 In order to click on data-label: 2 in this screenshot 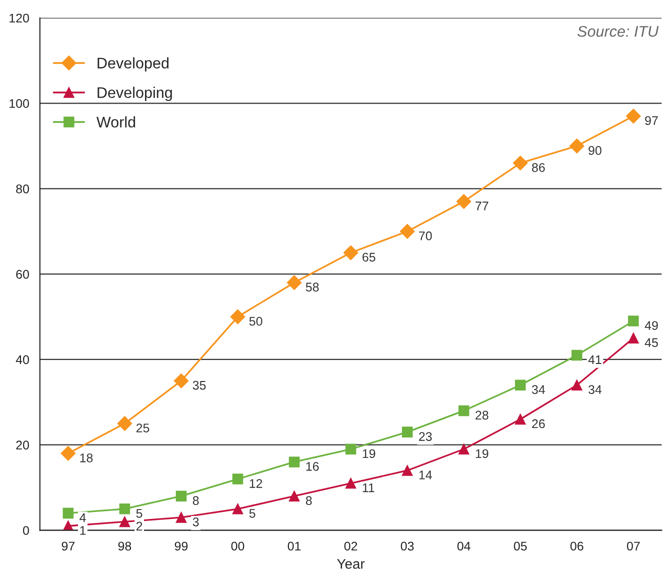, I will do `click(139, 526)`.